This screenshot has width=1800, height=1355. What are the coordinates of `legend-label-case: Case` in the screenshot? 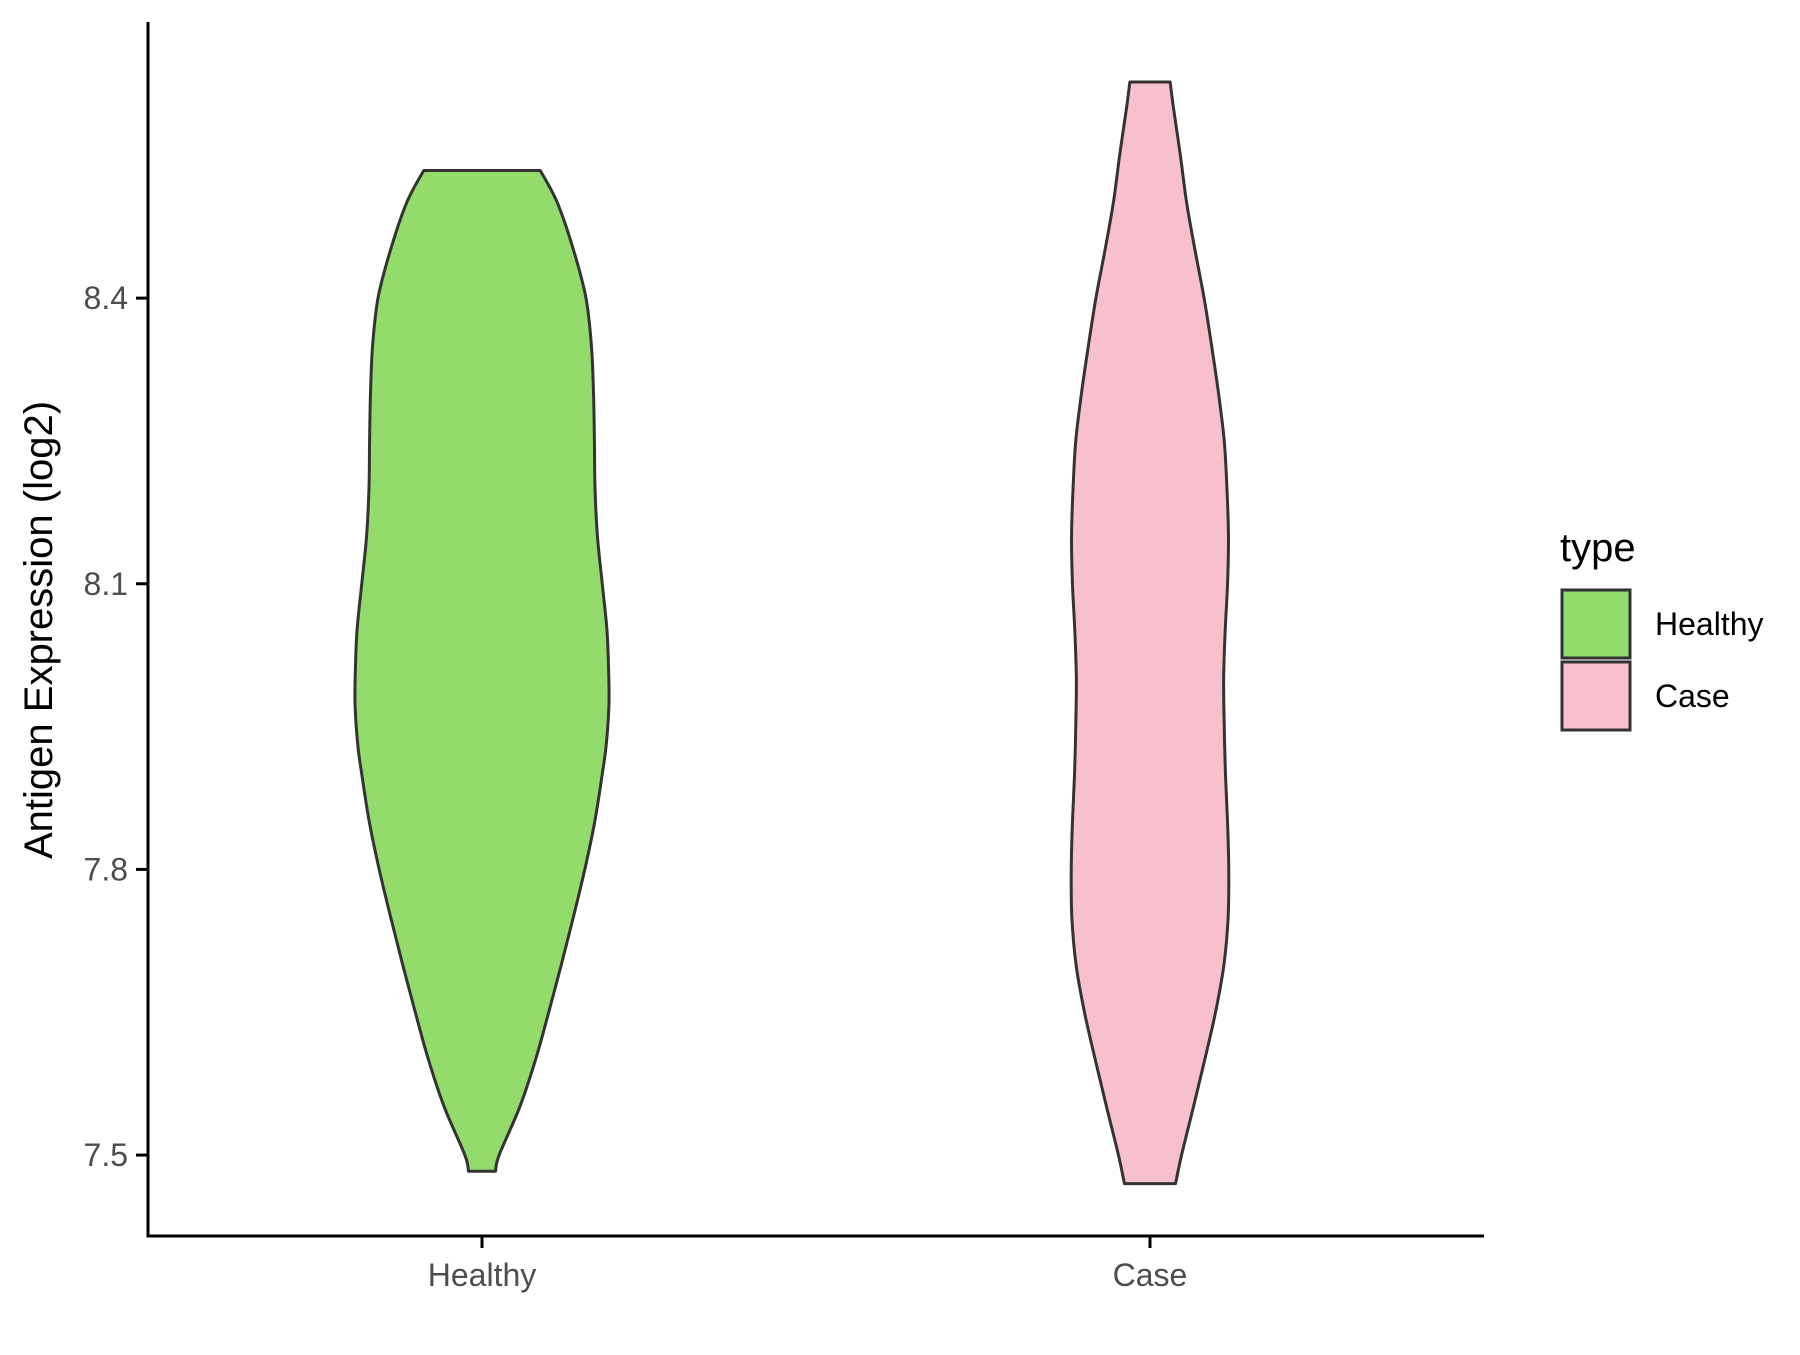 It's located at (1692, 696).